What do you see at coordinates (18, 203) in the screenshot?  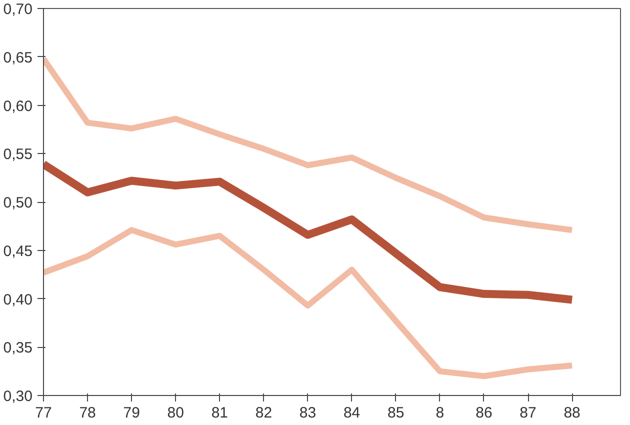 I see `y-tick-label: 0,50` at bounding box center [18, 203].